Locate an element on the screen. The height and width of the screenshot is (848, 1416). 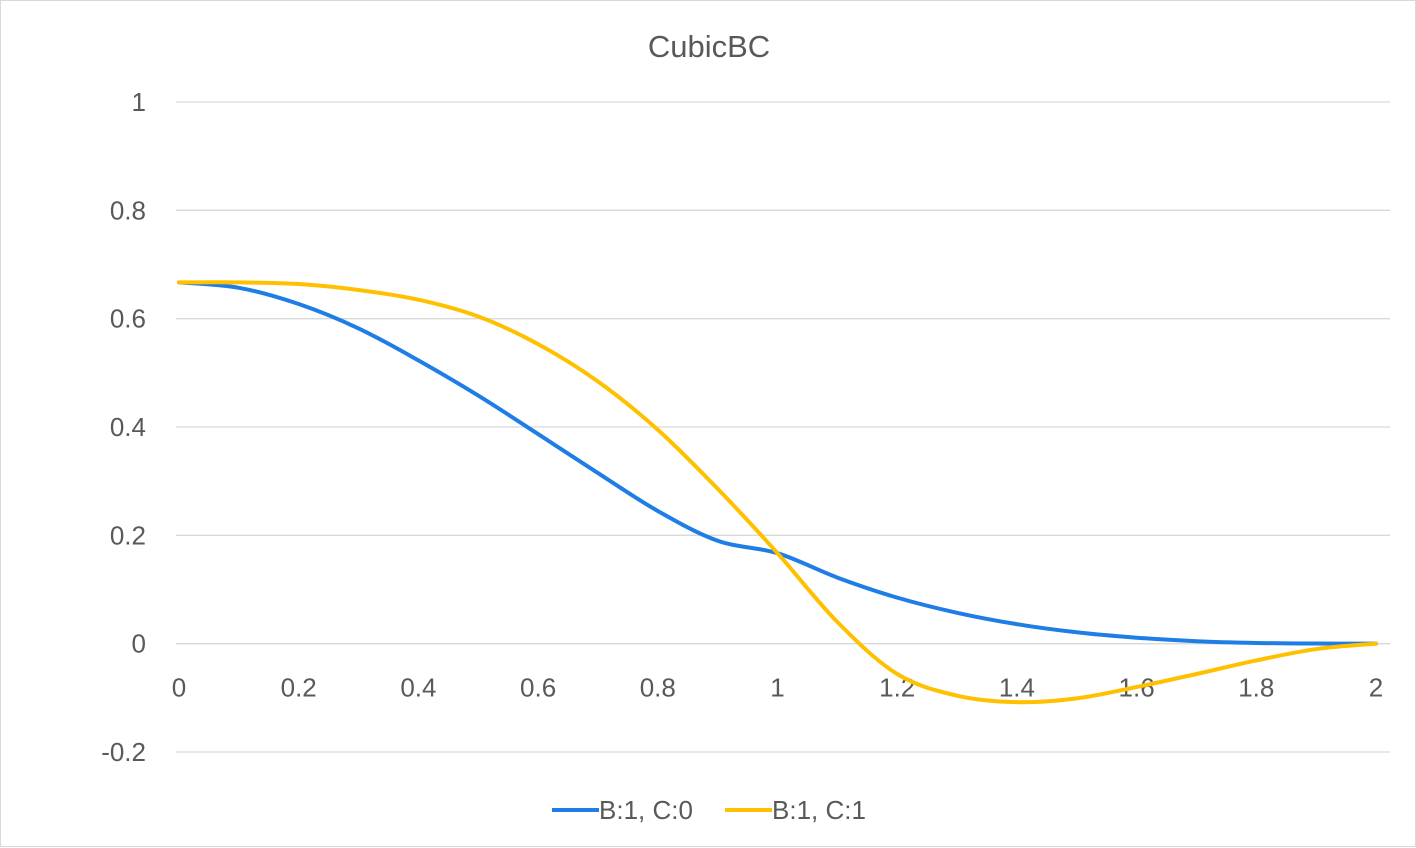
x-tick-label: 1.4 is located at coordinates (1017, 688).